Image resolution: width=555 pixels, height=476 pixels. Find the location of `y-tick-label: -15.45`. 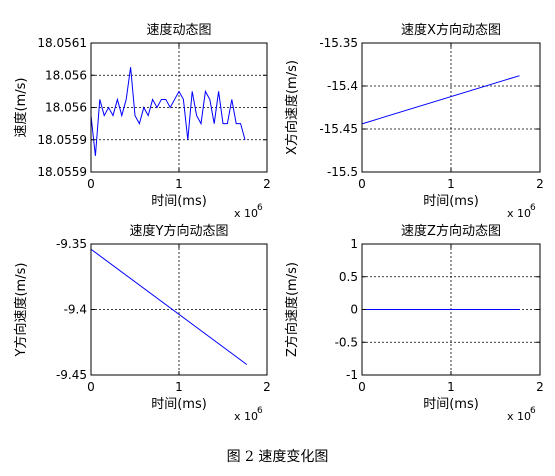

y-tick-label: -15.45 is located at coordinates (338, 129).